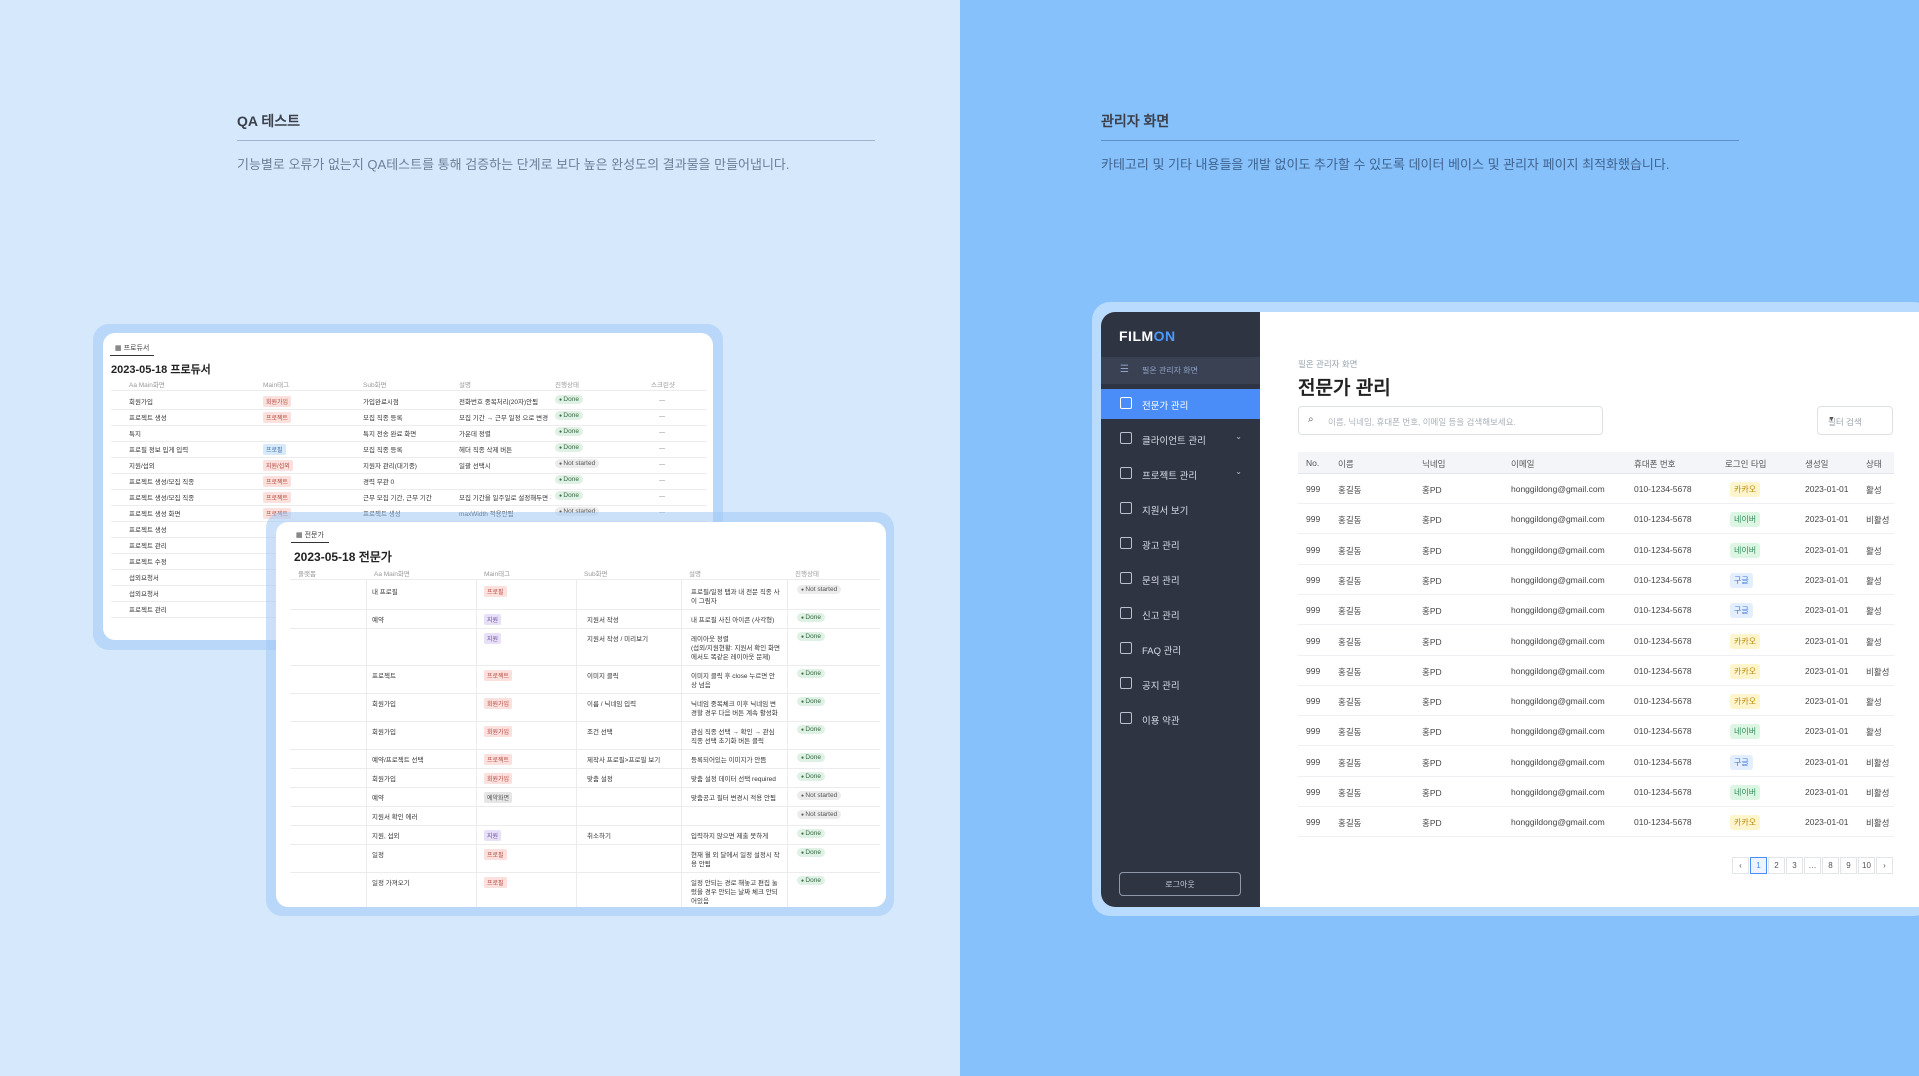  What do you see at coordinates (159, 450) in the screenshot?
I see `producer-row-main: 프로필 정보 입게 입력` at bounding box center [159, 450].